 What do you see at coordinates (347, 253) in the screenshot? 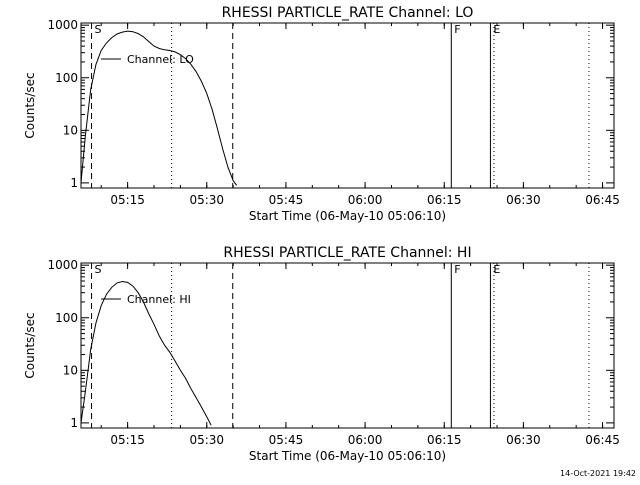
I see `chart-title: RHESSI PARTICLE_RATE Channel: HI` at bounding box center [347, 253].